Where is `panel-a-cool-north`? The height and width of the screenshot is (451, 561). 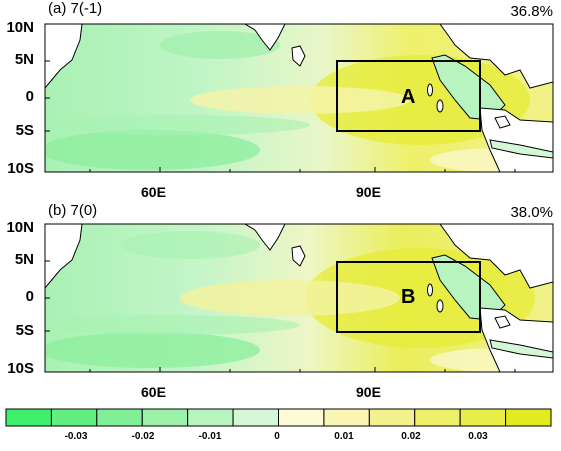
panel-a-cool-north is located at coordinates (220, 45).